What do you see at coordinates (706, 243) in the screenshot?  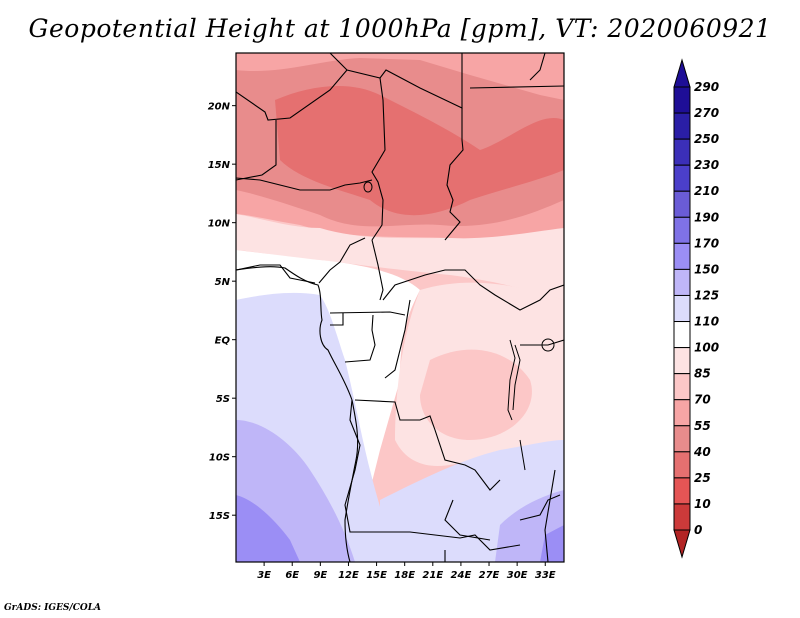 I see `colorbar-label: 170` at bounding box center [706, 243].